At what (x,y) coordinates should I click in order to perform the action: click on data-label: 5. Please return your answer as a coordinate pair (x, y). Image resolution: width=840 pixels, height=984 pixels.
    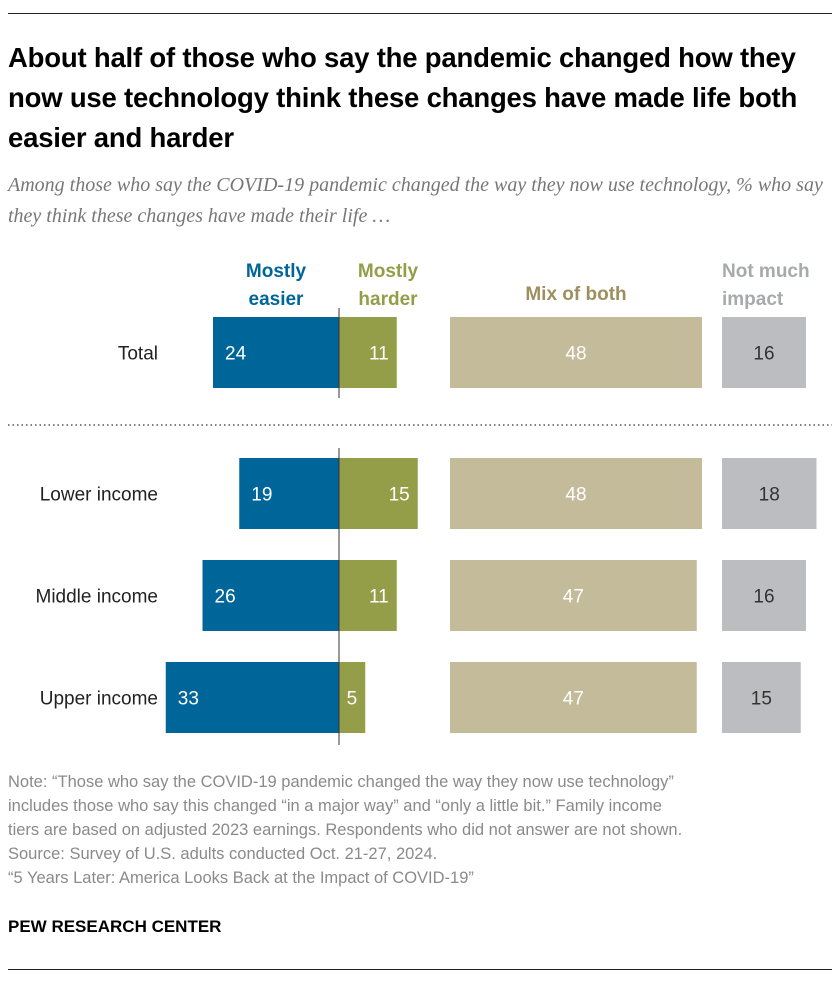
    Looking at the image, I should click on (352, 699).